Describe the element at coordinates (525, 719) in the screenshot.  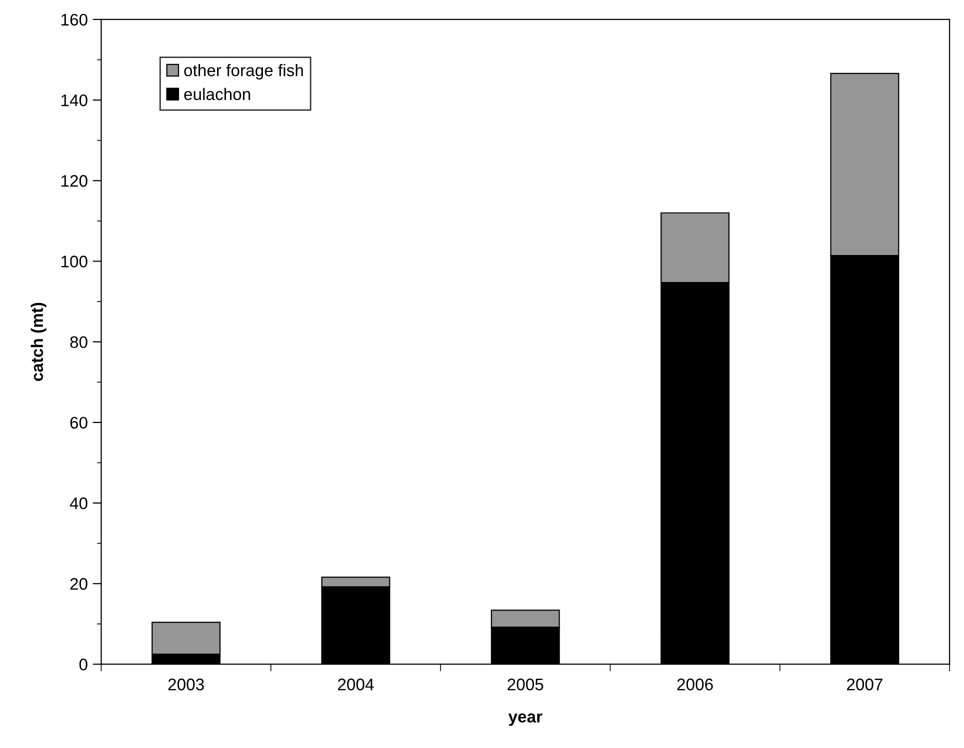
I see `x-axis-title: year` at that location.